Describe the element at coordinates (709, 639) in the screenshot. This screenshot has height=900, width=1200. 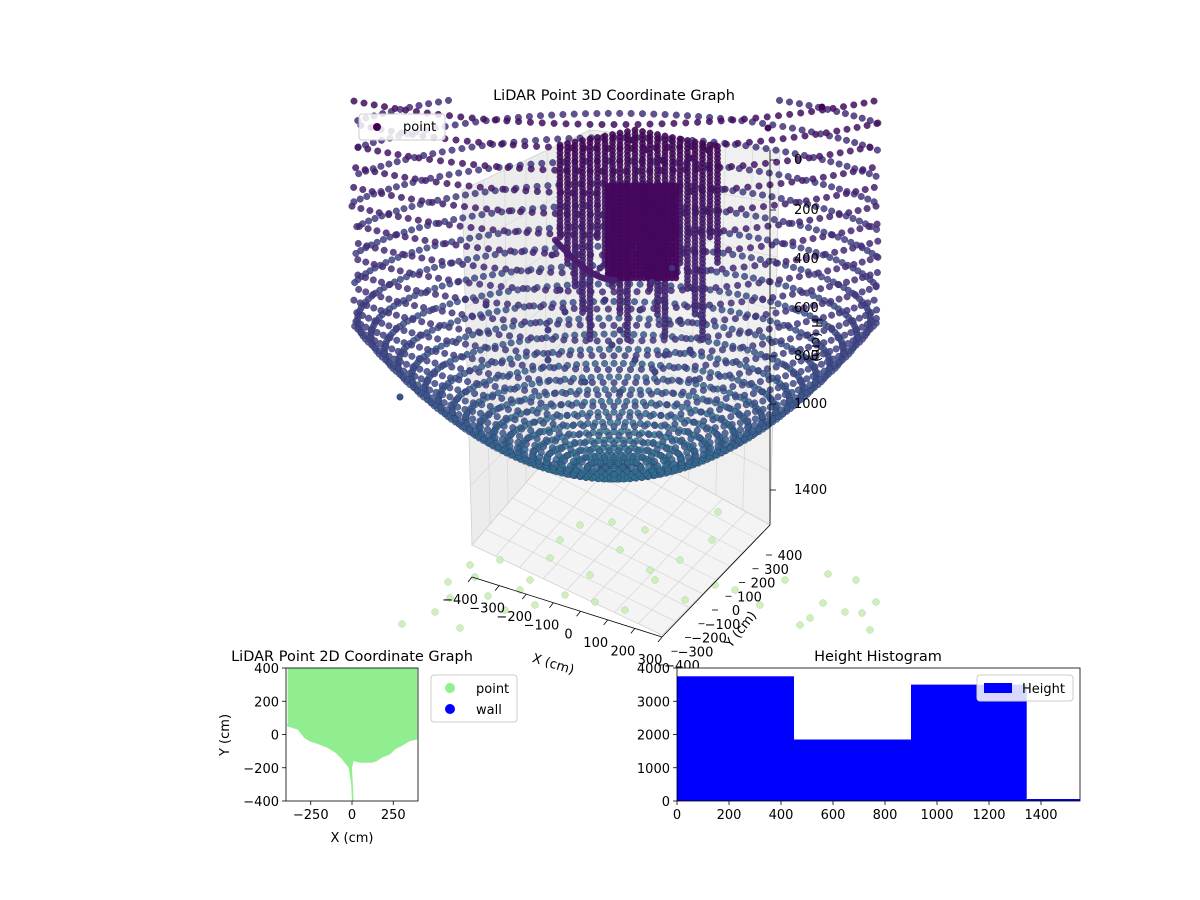
I see `y-tick-label-3d: −200` at that location.